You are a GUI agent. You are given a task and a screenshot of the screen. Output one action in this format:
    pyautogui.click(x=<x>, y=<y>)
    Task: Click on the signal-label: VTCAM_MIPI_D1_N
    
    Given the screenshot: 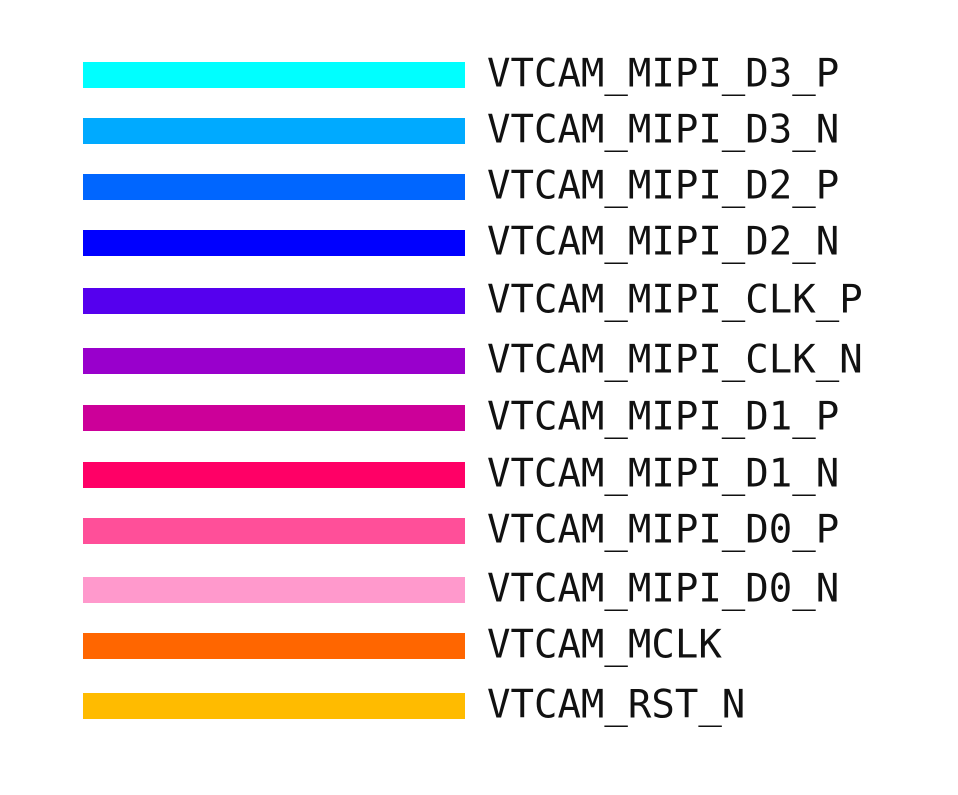 What is the action you would take?
    pyautogui.click(x=663, y=474)
    